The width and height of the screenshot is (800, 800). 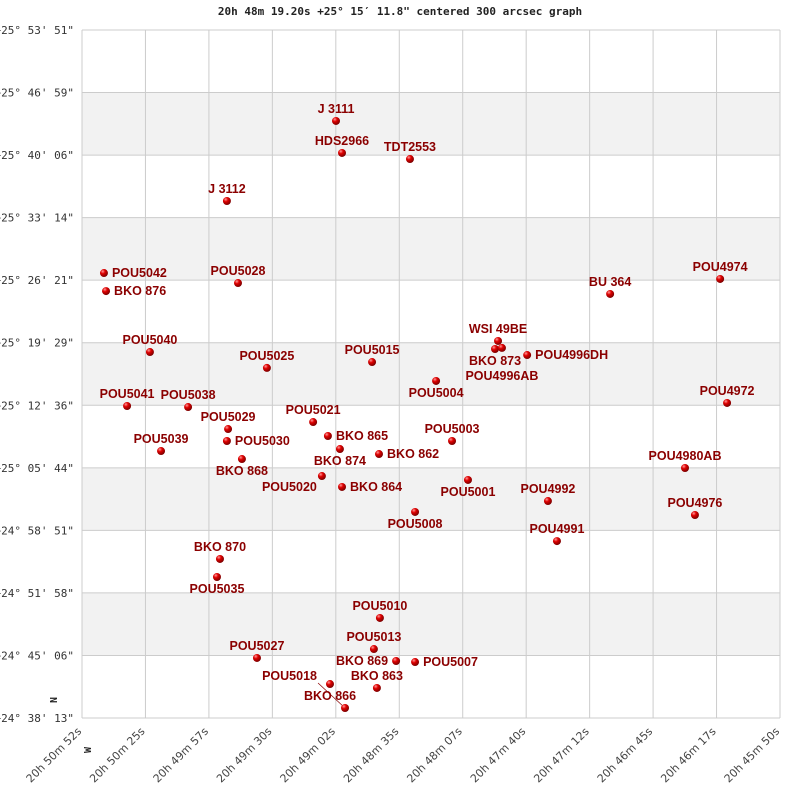 What do you see at coordinates (379, 606) in the screenshot?
I see `star-label: POU5010` at bounding box center [379, 606].